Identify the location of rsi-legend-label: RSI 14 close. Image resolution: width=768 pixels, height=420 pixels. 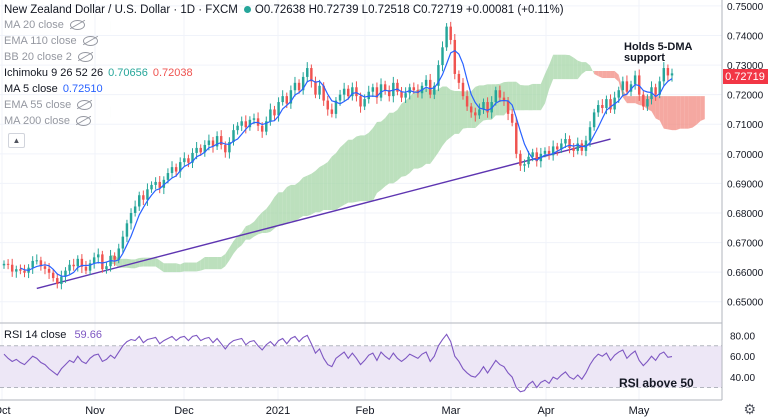
(35, 335).